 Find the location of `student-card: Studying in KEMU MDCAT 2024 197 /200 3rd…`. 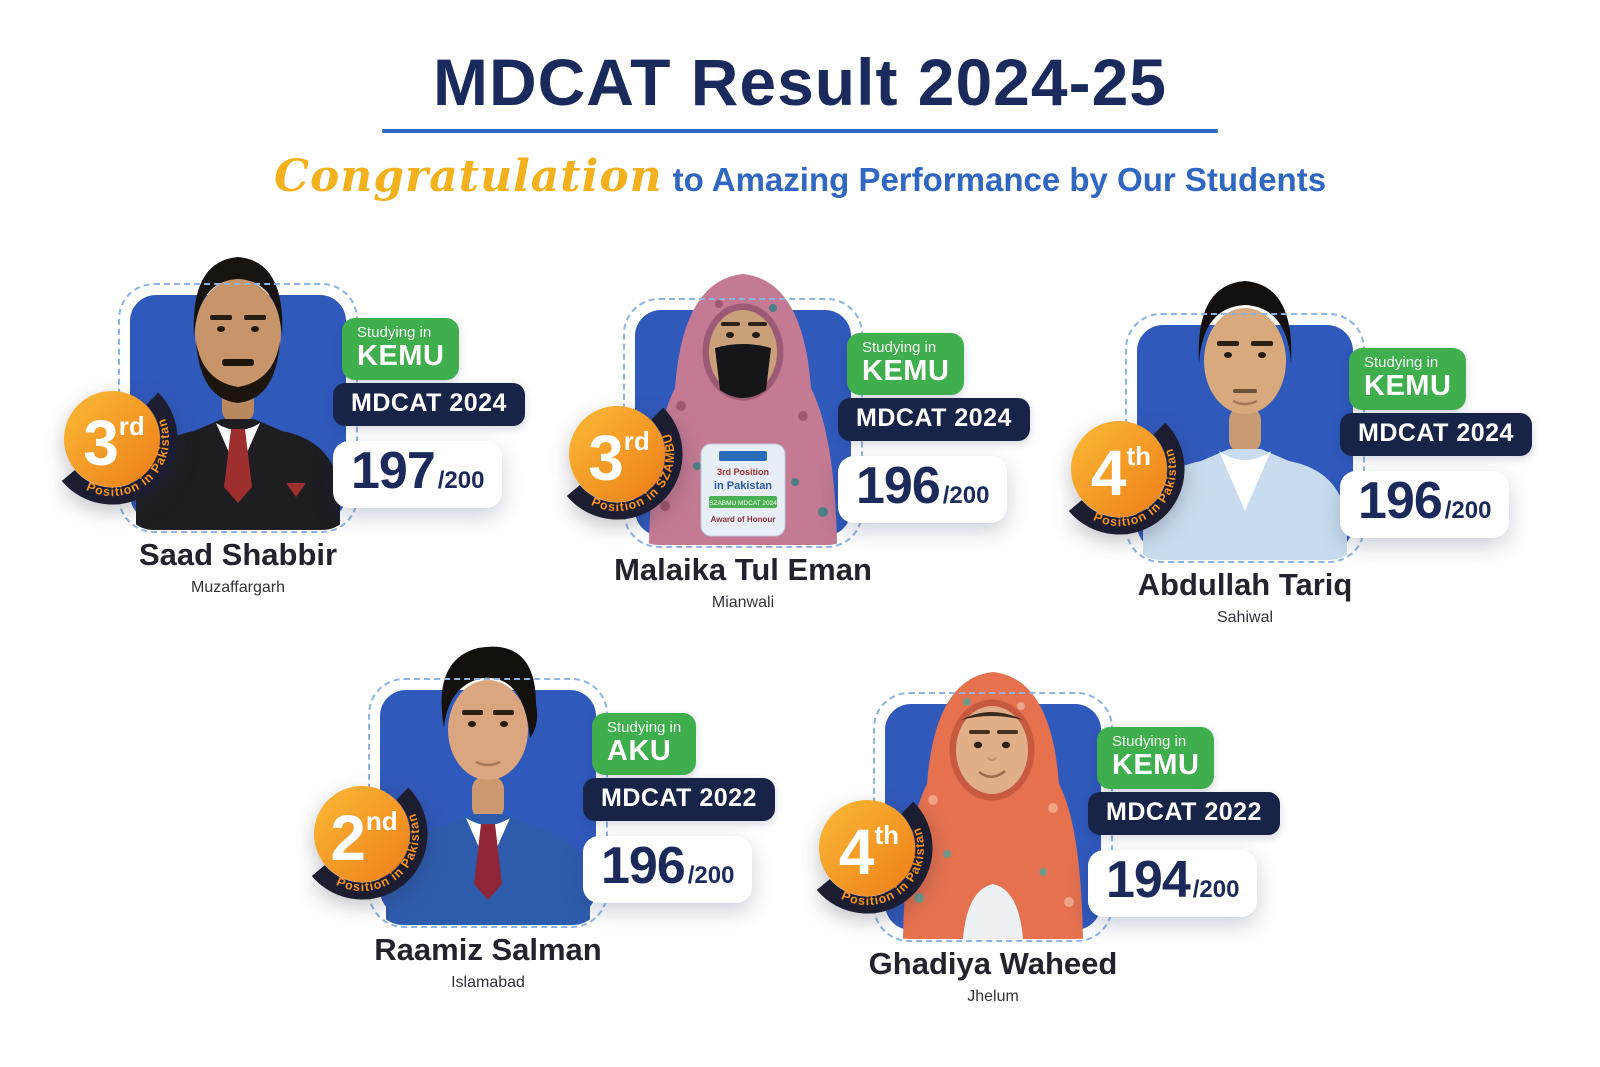

student-card: Studying in KEMU MDCAT 2024 197 /200 3rd… is located at coordinates (293, 426).